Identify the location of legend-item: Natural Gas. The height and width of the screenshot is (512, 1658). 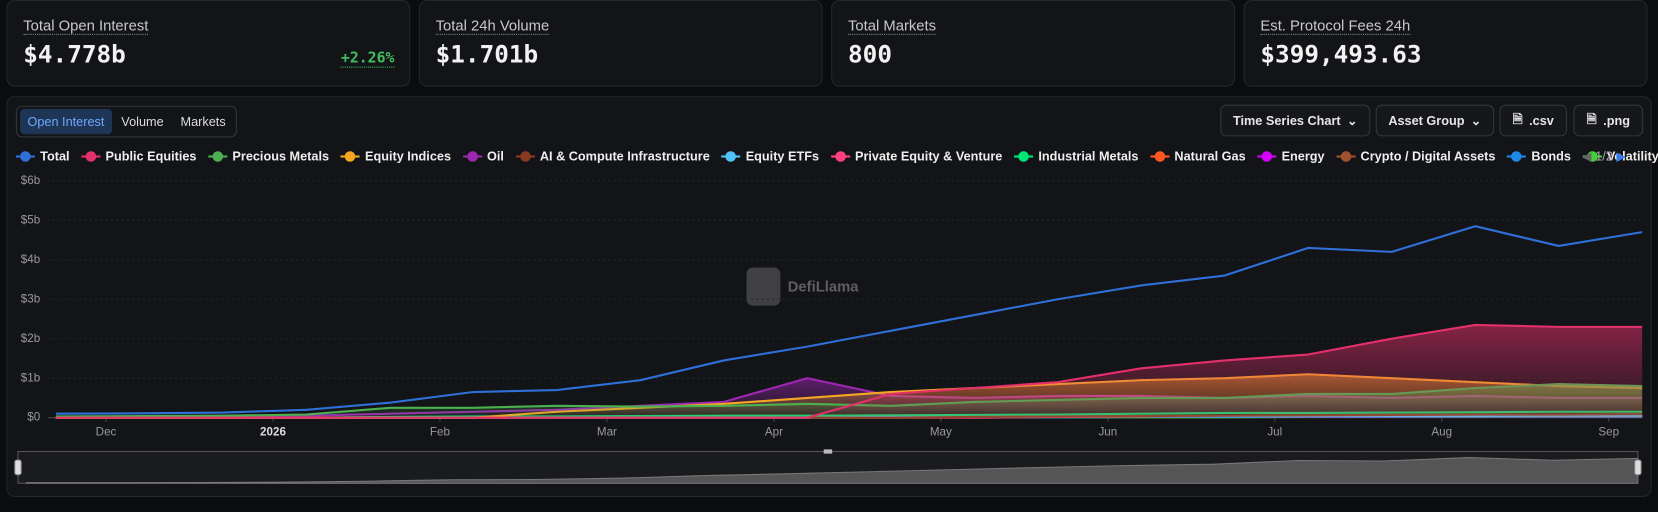
(1198, 156).